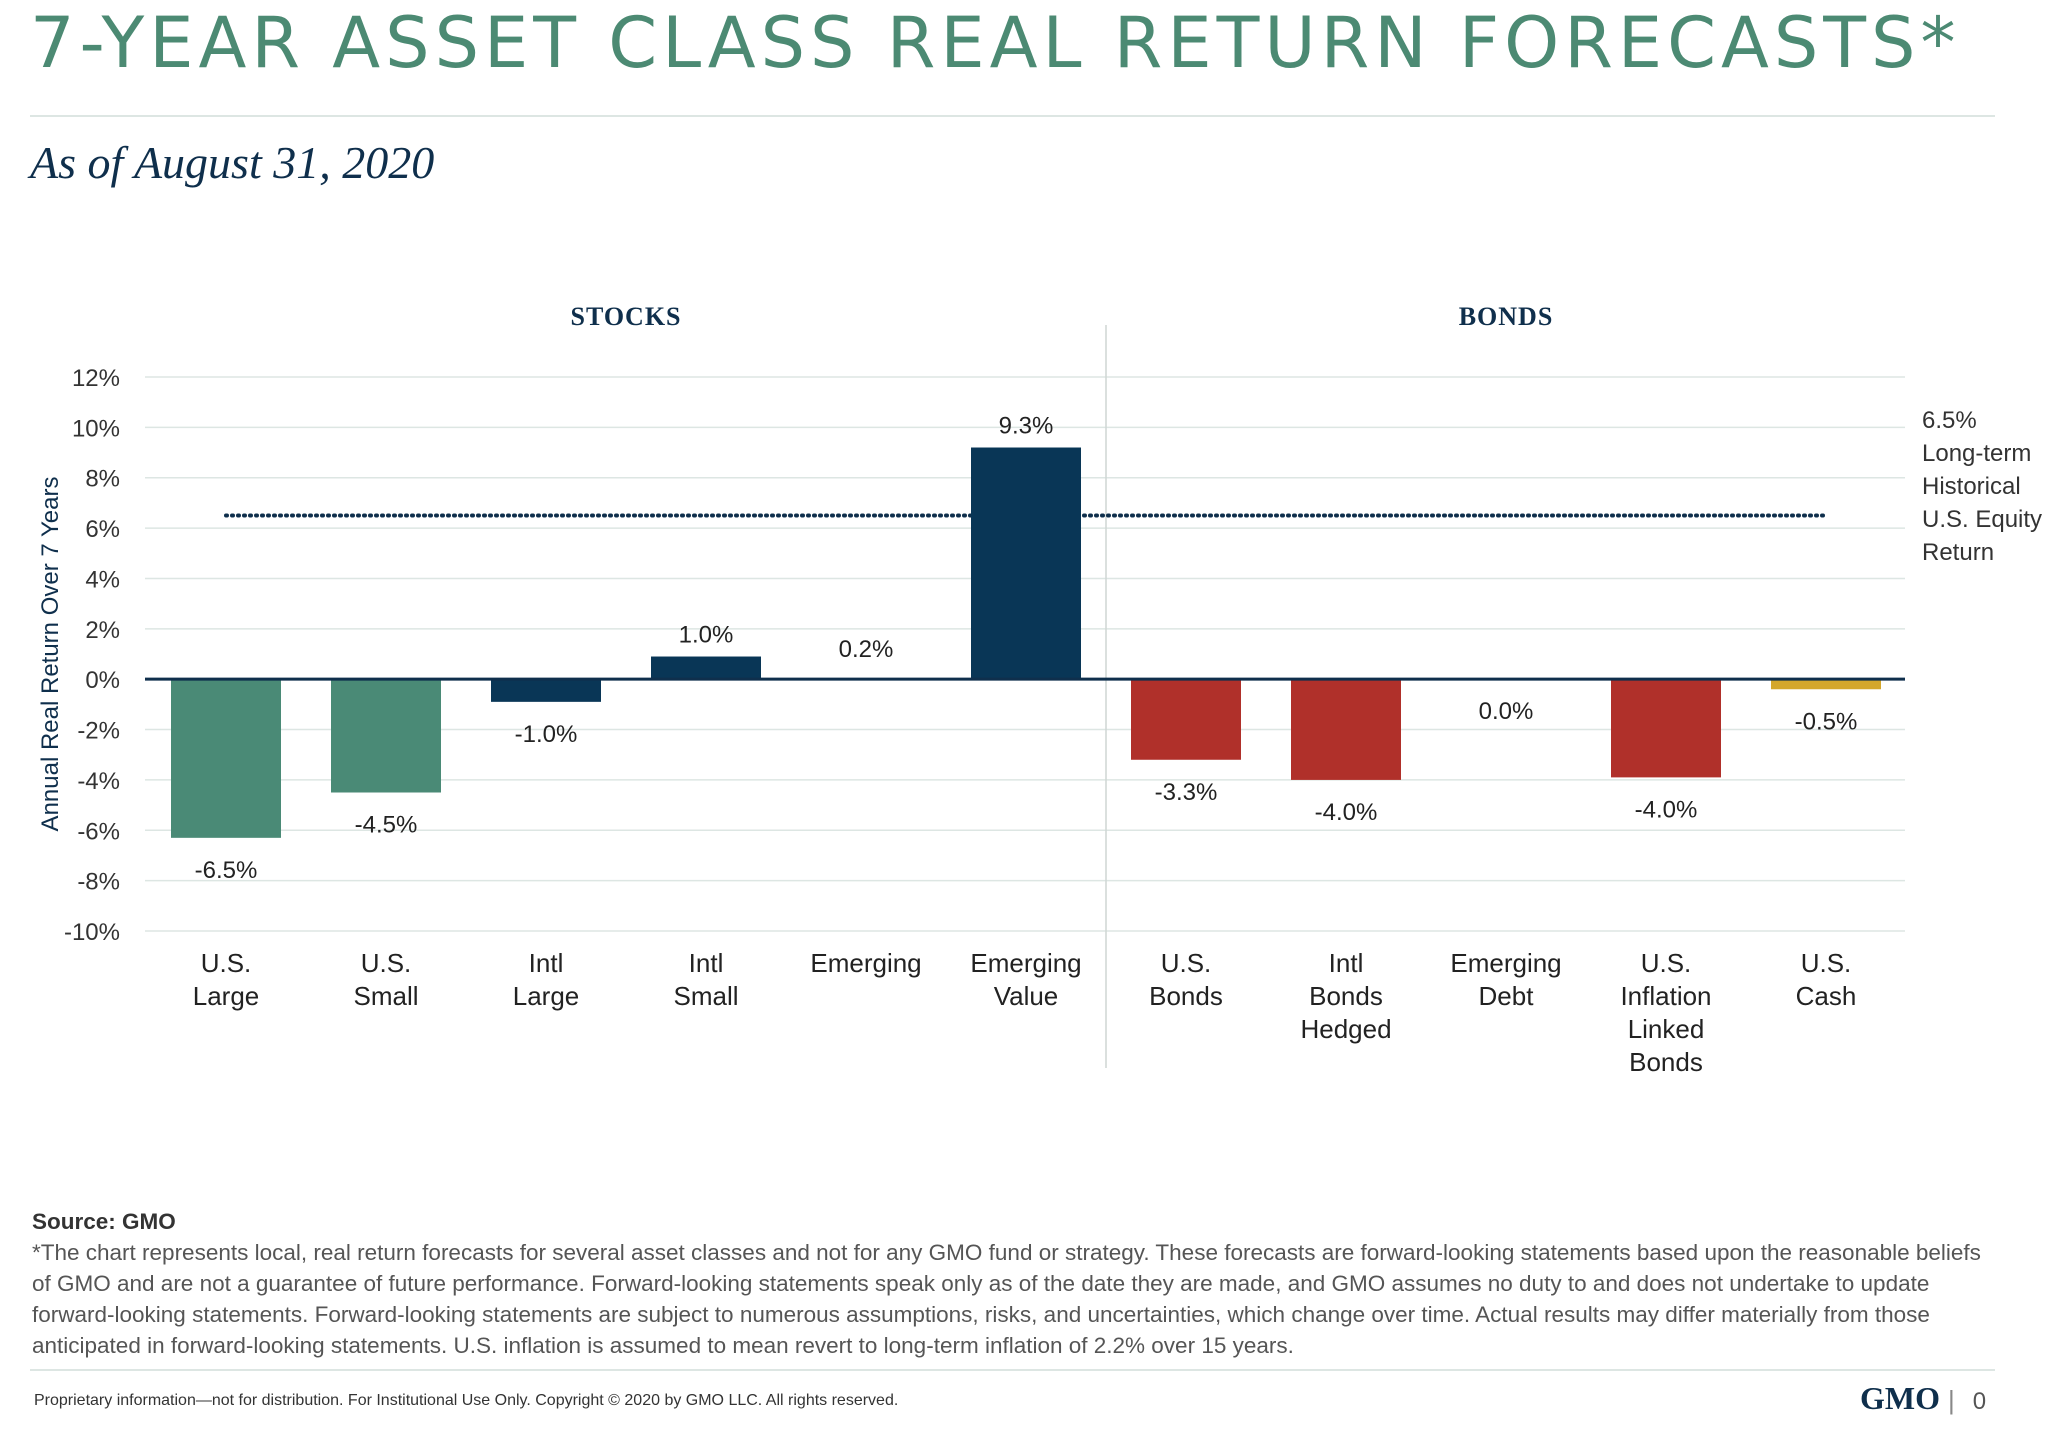  Describe the element at coordinates (1900, 1398) in the screenshot. I see `logo-text: GMO` at that location.